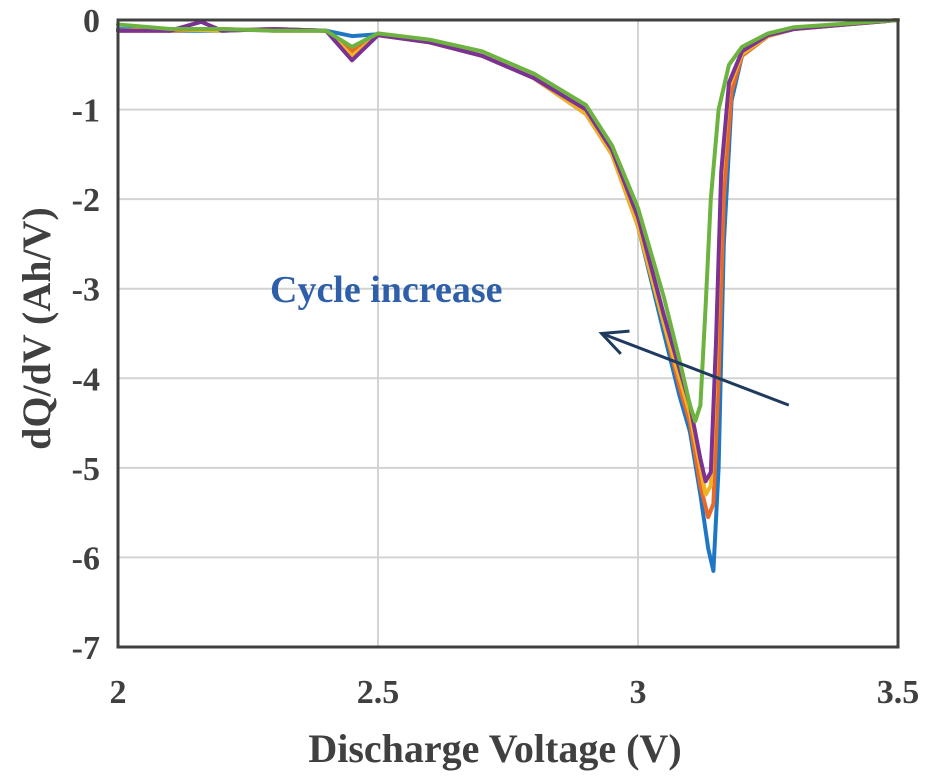 This screenshot has height=776, width=934. What do you see at coordinates (386, 290) in the screenshot?
I see `annotation-text: Cycle increase` at bounding box center [386, 290].